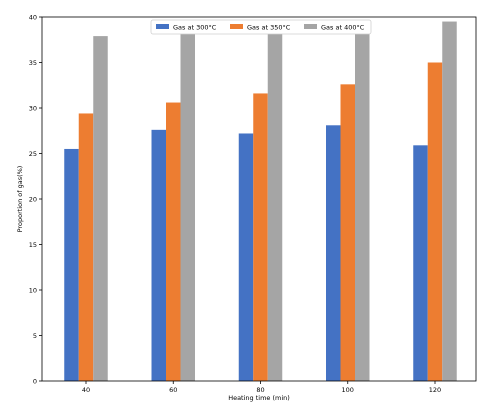  What do you see at coordinates (348, 390) in the screenshot?
I see `x-tick-label: 100` at bounding box center [348, 390].